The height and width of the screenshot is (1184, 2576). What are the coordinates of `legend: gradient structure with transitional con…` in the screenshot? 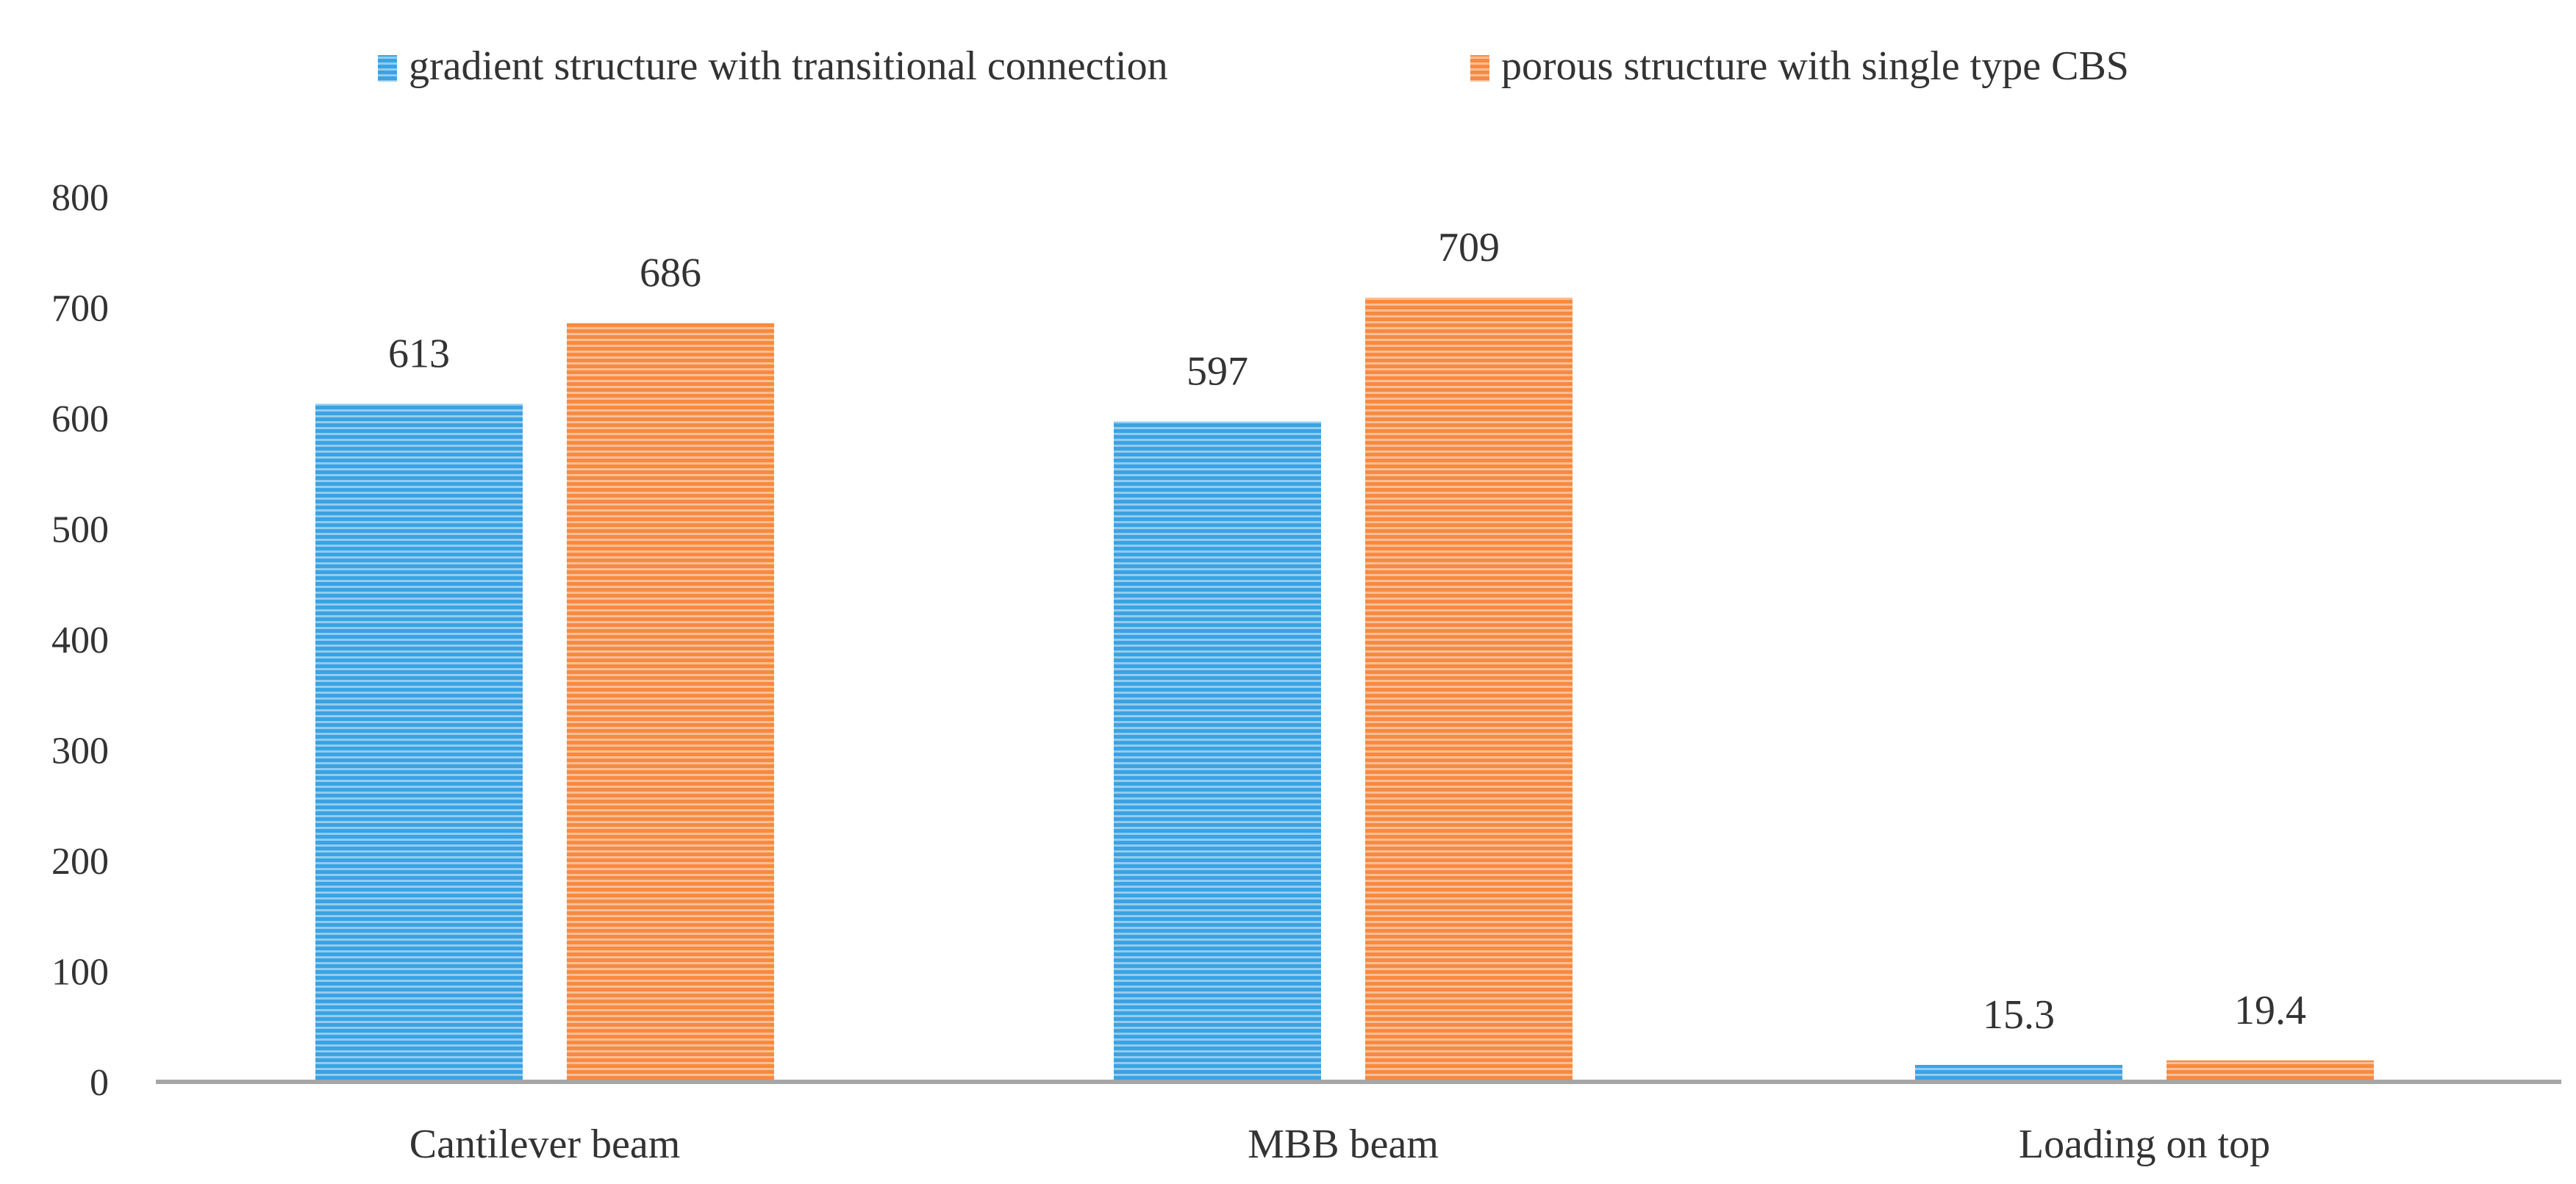 It's located at (1253, 66).